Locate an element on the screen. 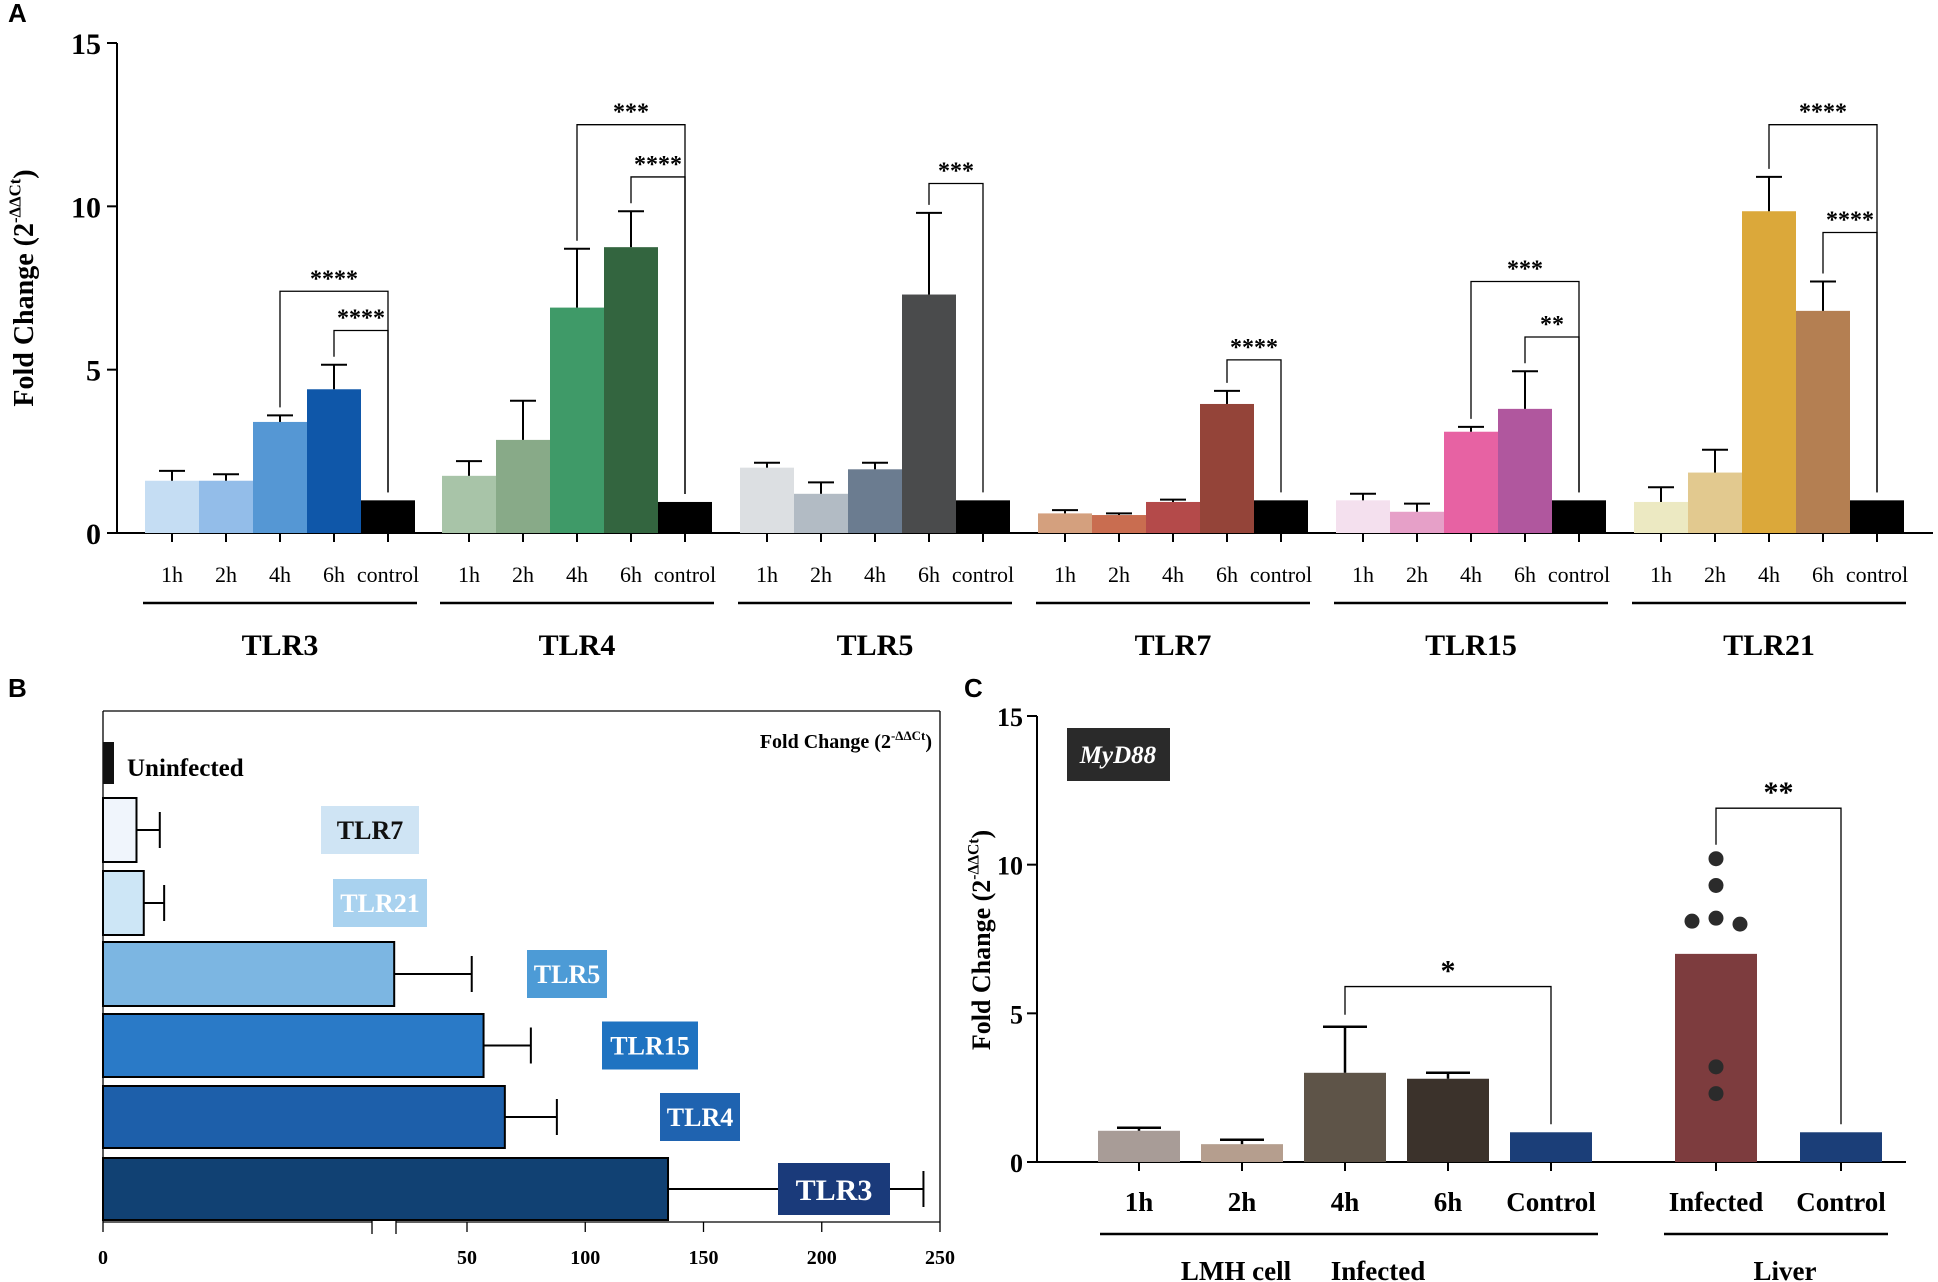  bar-tlr7-2h is located at coordinates (1119, 524).